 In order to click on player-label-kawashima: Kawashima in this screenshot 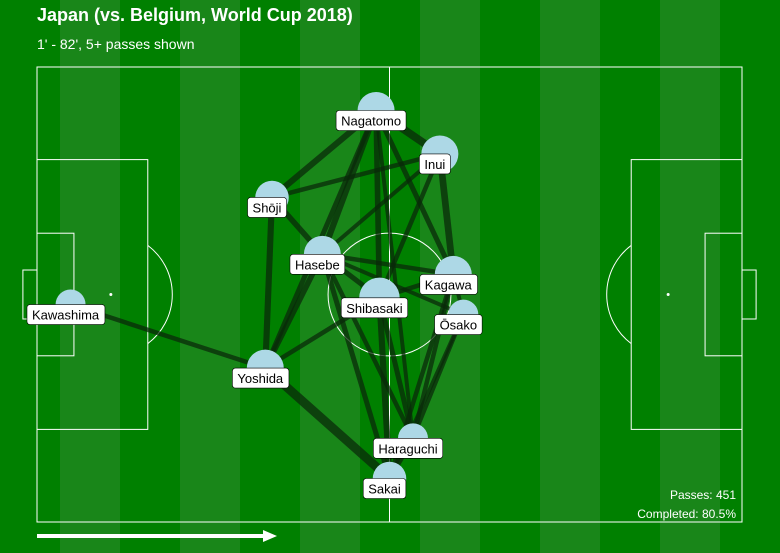, I will do `click(66, 314)`.